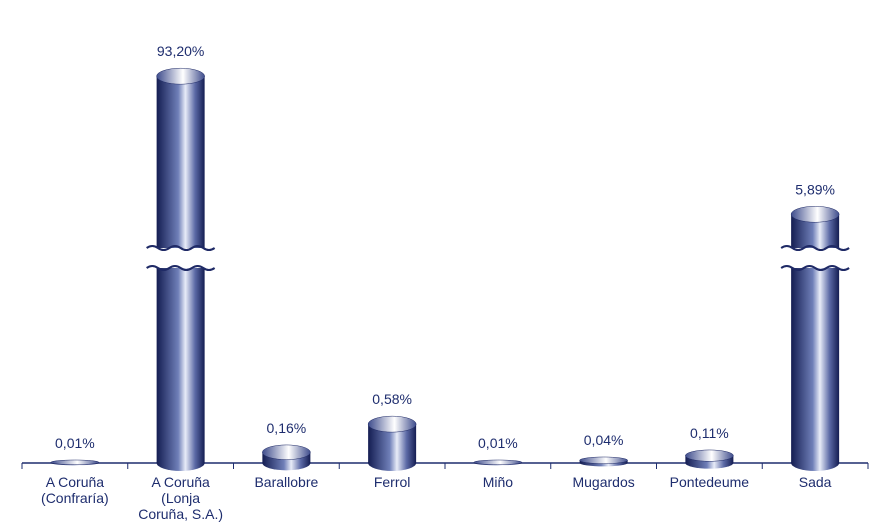 This screenshot has width=874, height=532. Describe the element at coordinates (815, 482) in the screenshot. I see `x-tick-label: Sada` at that location.